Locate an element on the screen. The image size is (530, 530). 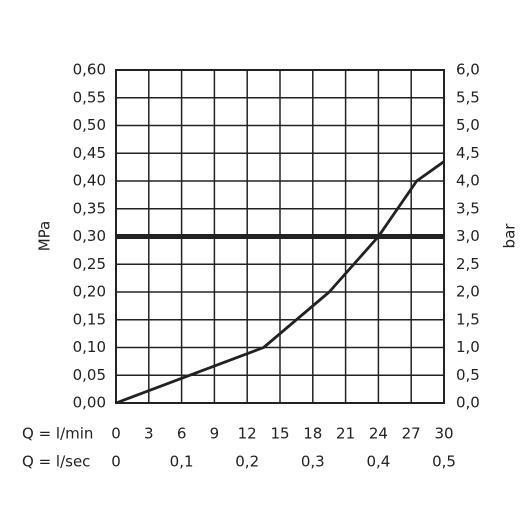
y2-tick-label: 0,5 is located at coordinates (468, 375).